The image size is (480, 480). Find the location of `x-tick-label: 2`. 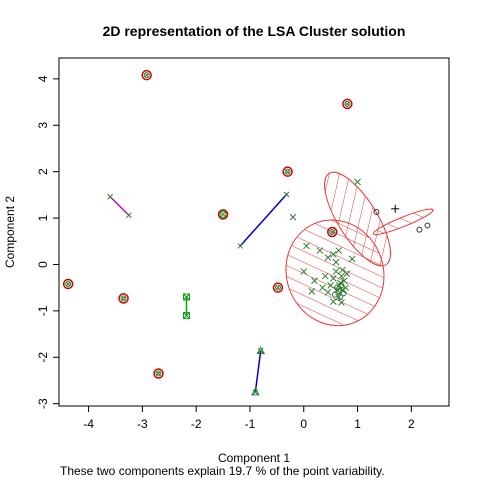

x-tick-label: 2 is located at coordinates (411, 424).